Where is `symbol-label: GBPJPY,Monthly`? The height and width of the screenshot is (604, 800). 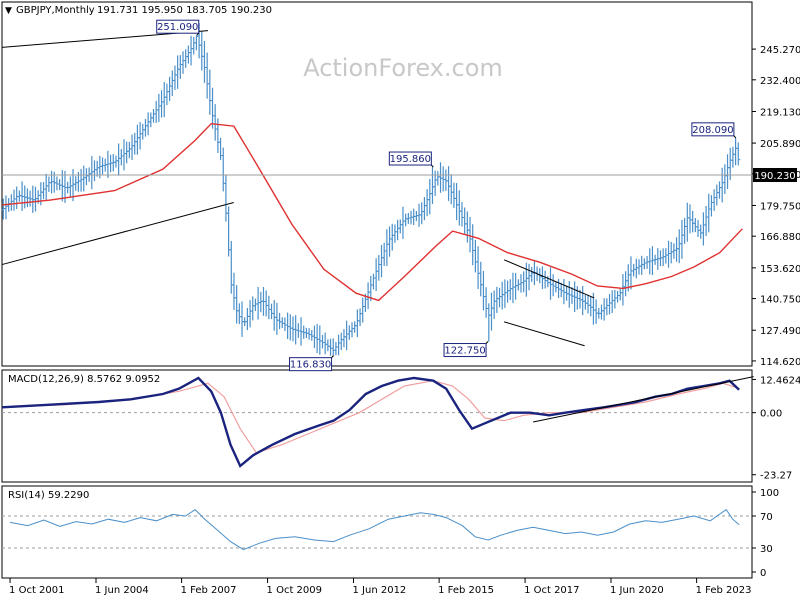 symbol-label: GBPJPY,Monthly is located at coordinates (55, 10).